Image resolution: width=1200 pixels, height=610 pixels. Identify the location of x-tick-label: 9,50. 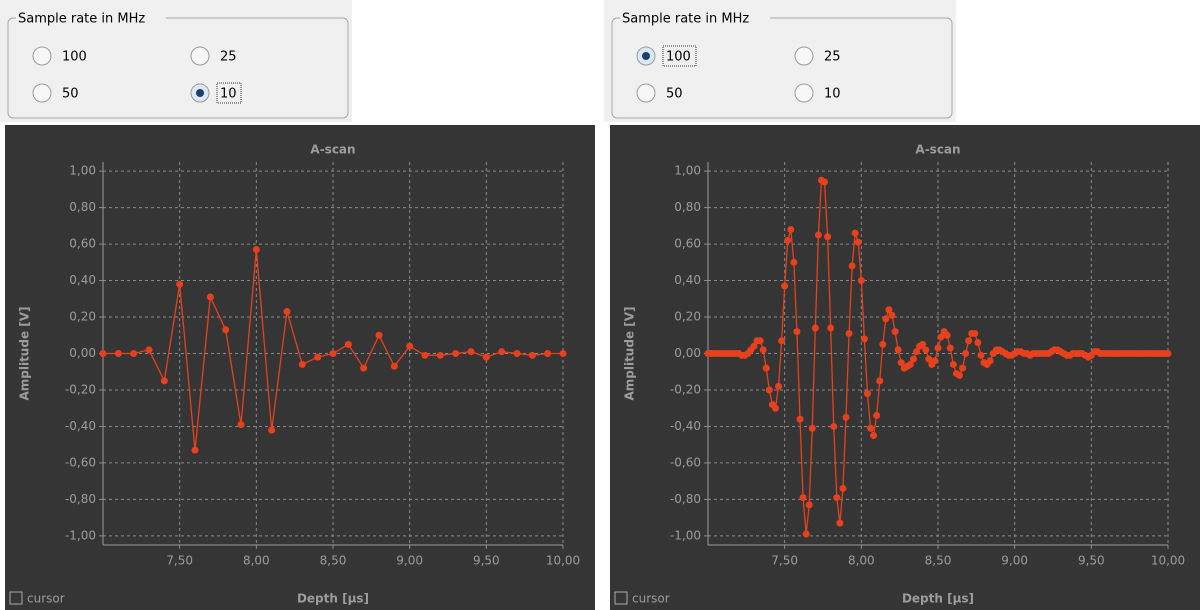
(486, 561).